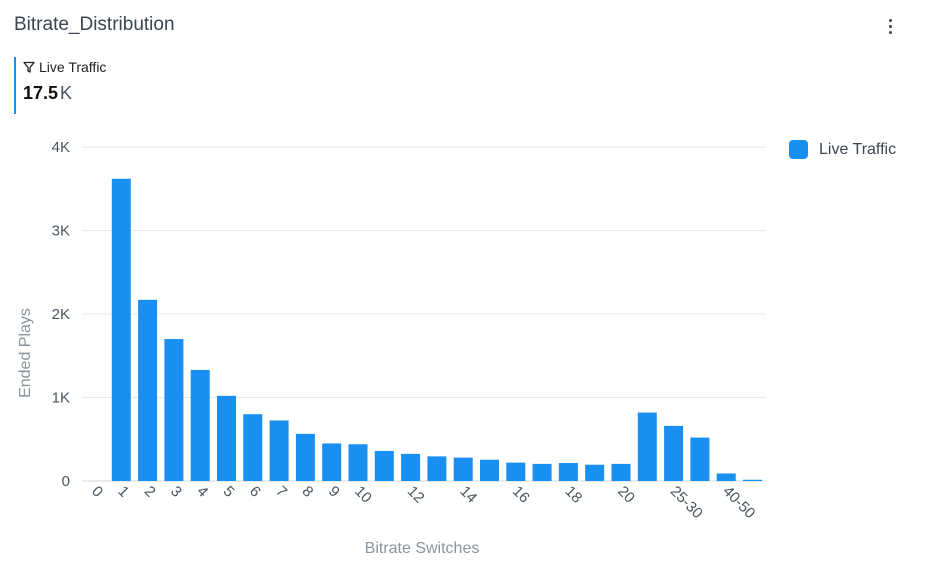  Describe the element at coordinates (416, 495) in the screenshot. I see `x-tick-label: 12` at that location.